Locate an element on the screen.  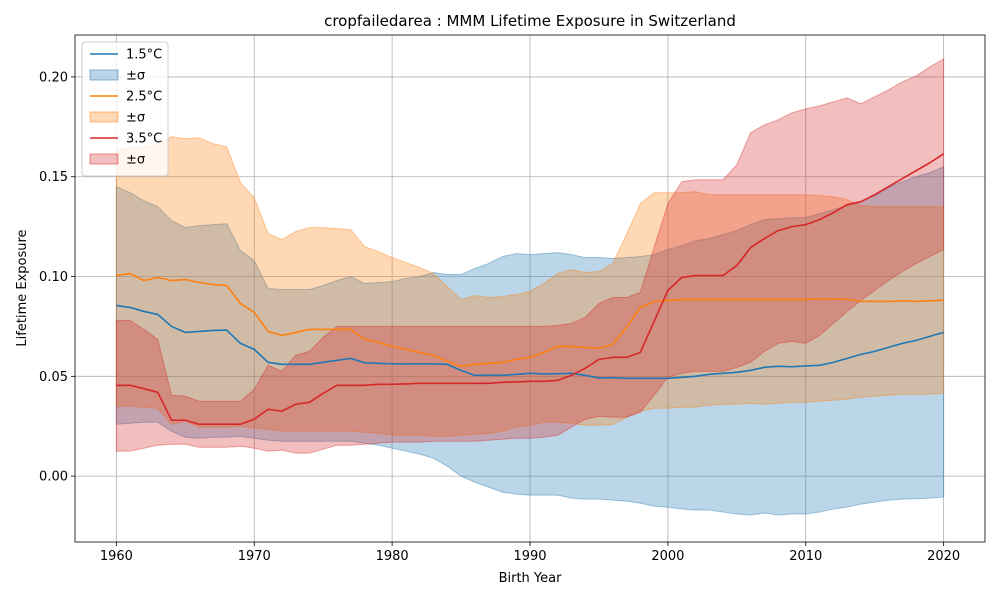
legend: 1.5°C ±σ 2.5°C ±σ 3.5°C ±σ is located at coordinates (125, 109).